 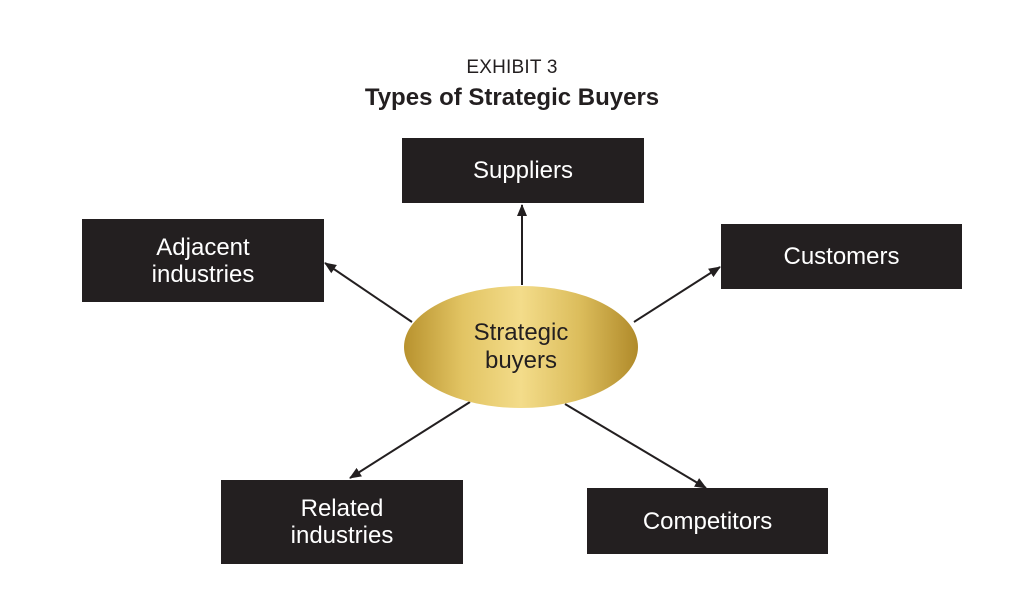 What do you see at coordinates (512, 67) in the screenshot?
I see `exhibit-label: EXHIBIT 3` at bounding box center [512, 67].